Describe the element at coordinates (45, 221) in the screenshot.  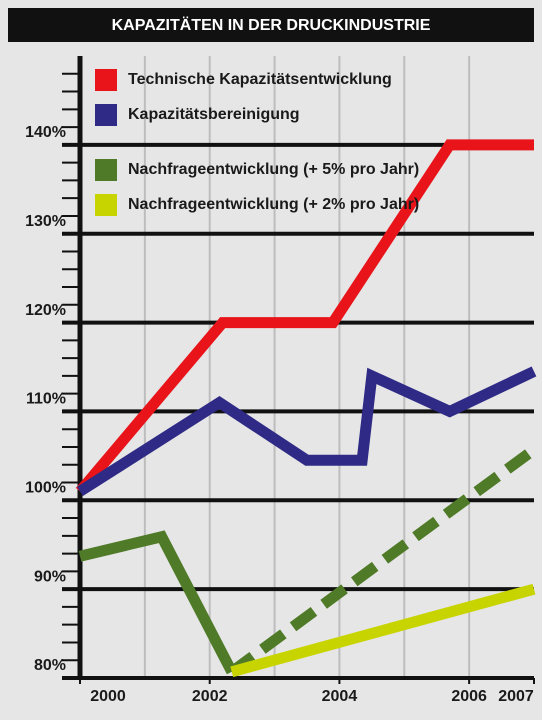
I see `y-tick-label: 130%` at that location.